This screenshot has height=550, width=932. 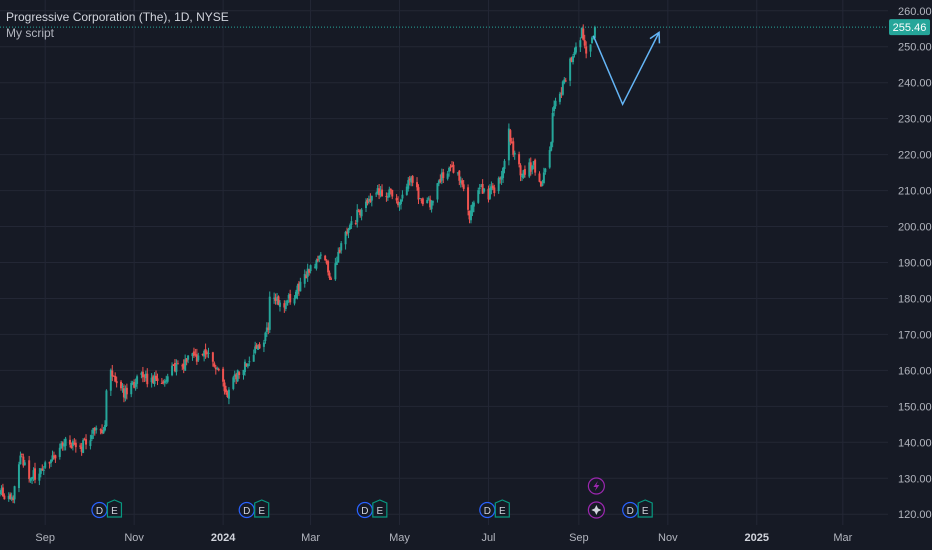 I want to click on projection-drawing, so click(x=626, y=68).